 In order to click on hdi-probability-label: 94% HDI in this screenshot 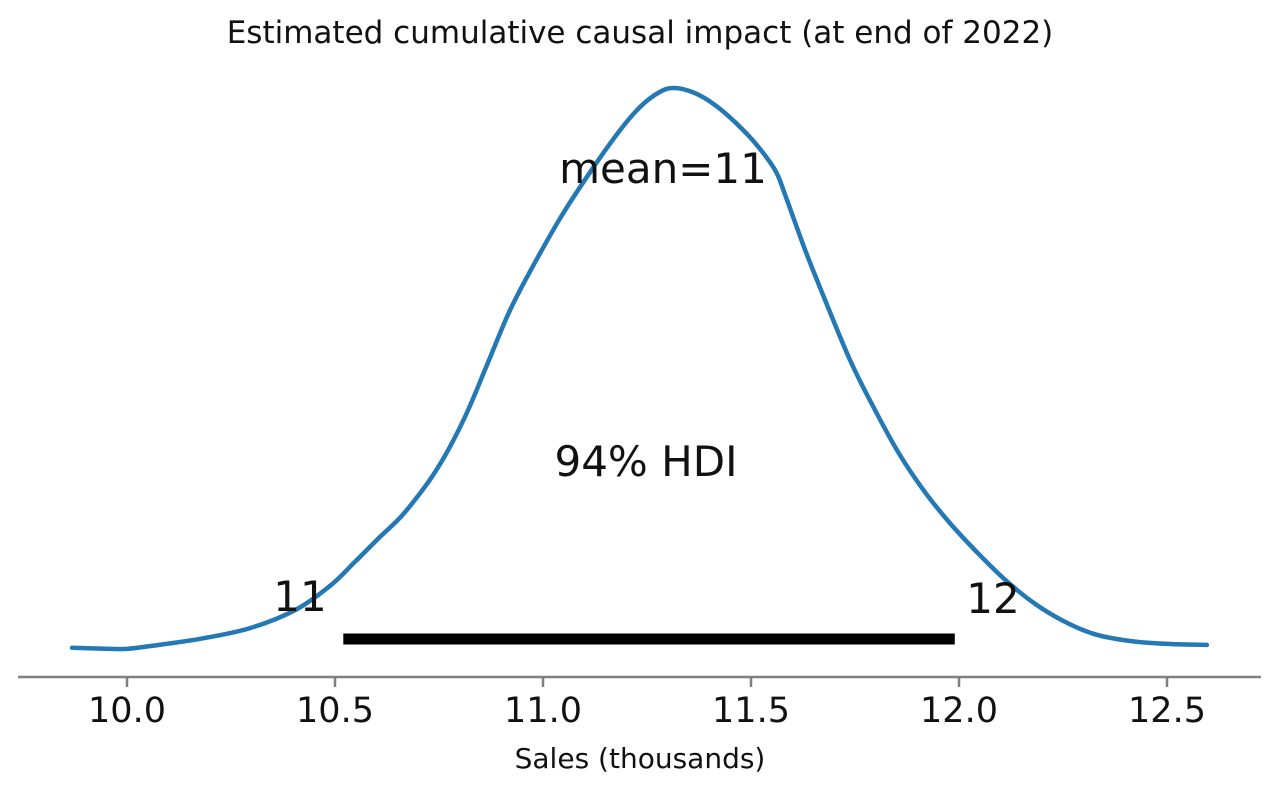, I will do `click(645, 461)`.